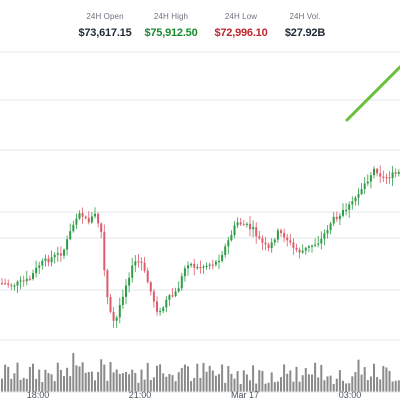 Image resolution: width=400 pixels, height=400 pixels. I want to click on stat-24h-volume: 24H Vol. $27.92B, so click(305, 25).